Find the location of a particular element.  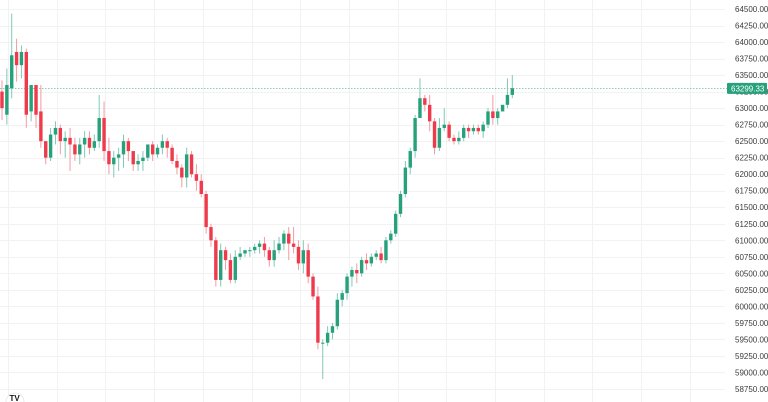

price-axis-label: 62250.00 is located at coordinates (751, 158).